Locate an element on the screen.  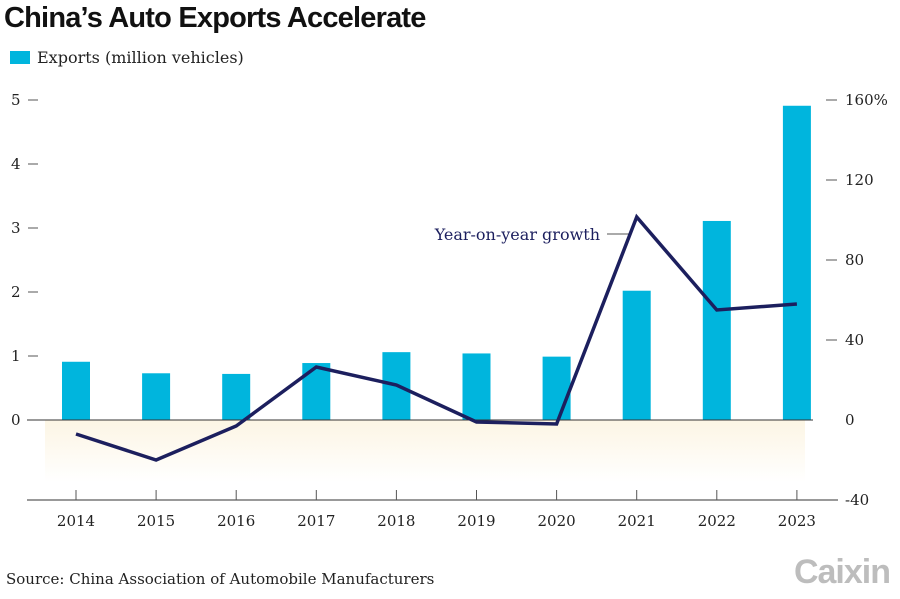
left-tick-label: 5 is located at coordinates (16, 100).